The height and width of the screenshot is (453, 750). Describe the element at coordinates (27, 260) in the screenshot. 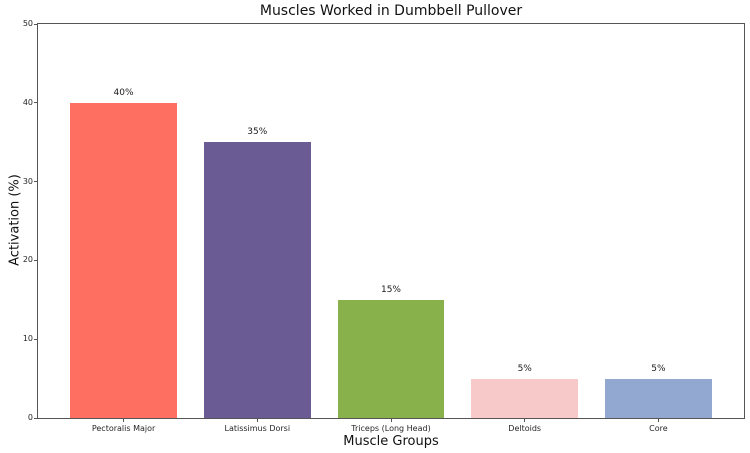

I see `y-tick-label: 20` at that location.